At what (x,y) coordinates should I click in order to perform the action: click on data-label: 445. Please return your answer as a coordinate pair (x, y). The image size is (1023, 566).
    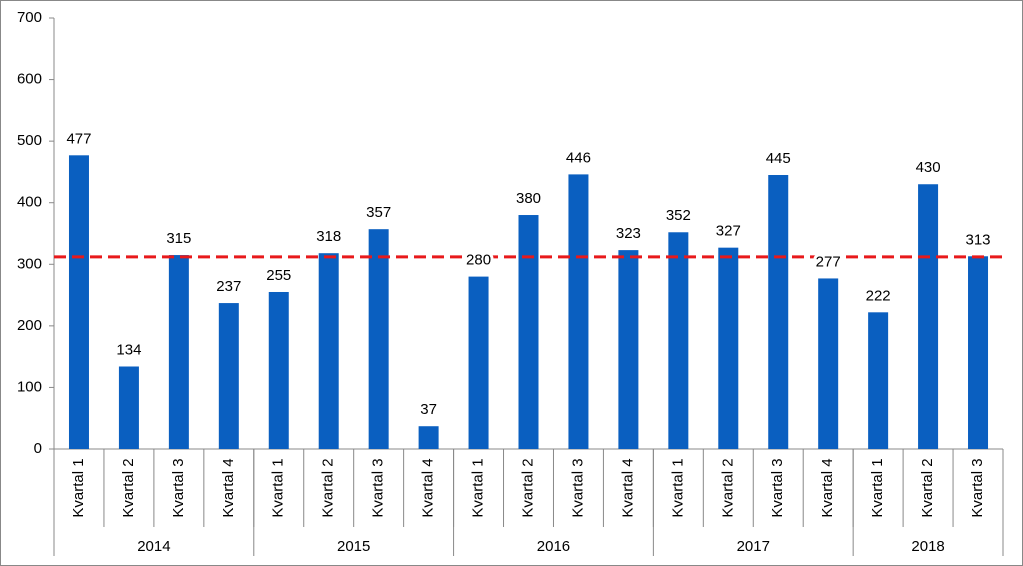
    Looking at the image, I should click on (778, 158).